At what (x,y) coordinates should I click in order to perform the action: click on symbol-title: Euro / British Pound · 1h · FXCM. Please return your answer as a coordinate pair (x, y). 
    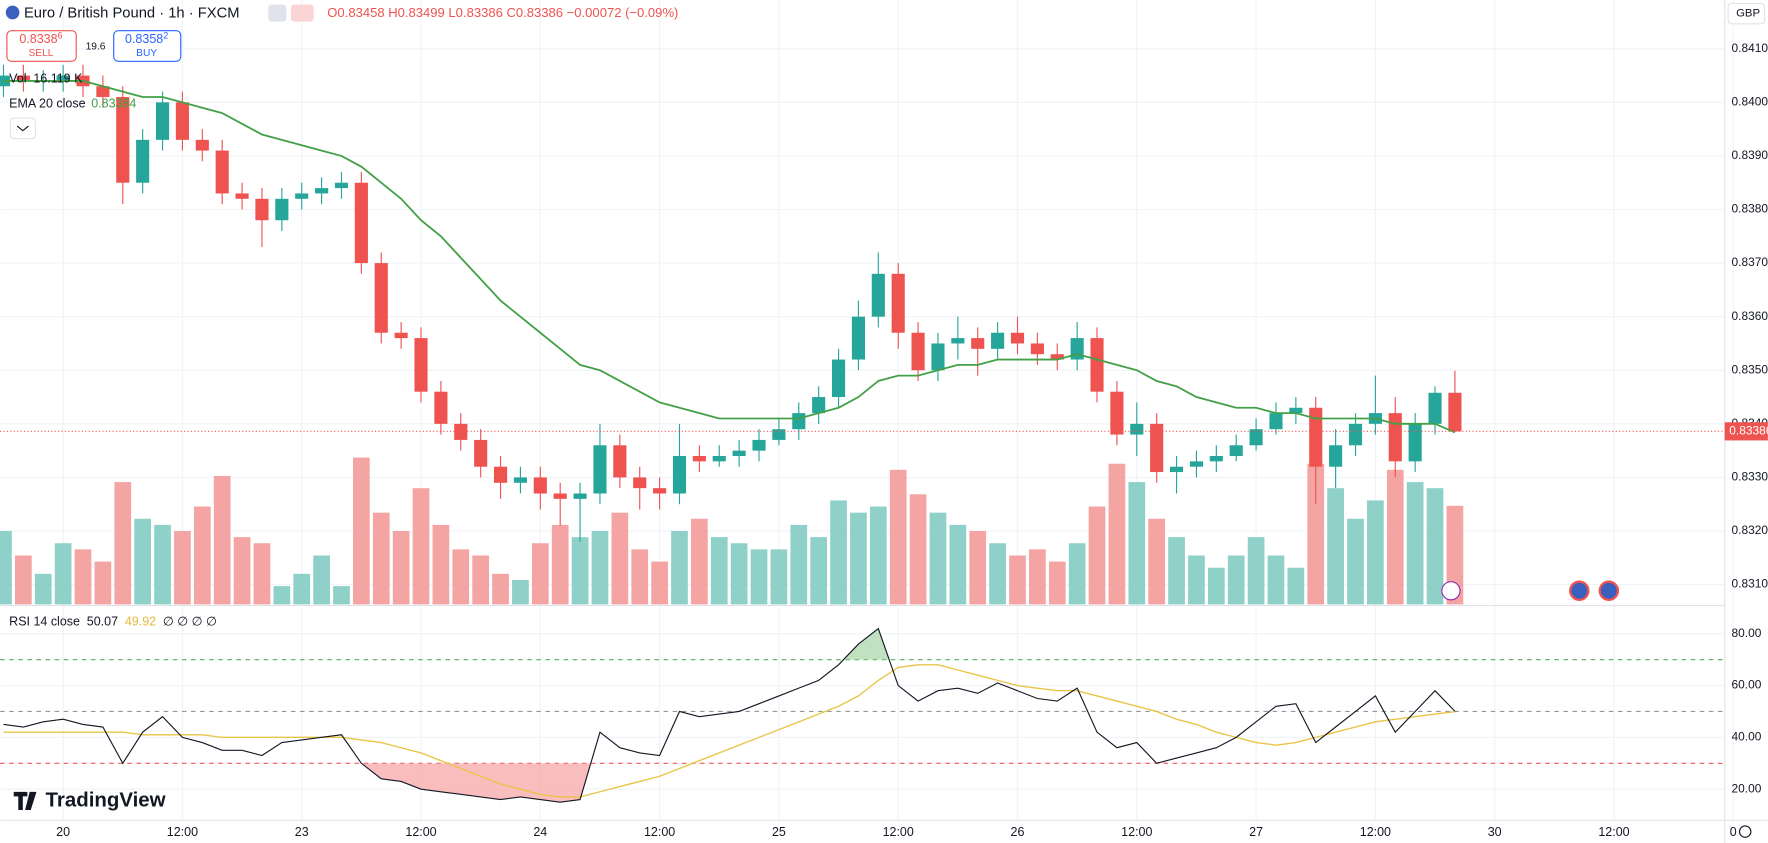
    Looking at the image, I should click on (132, 14).